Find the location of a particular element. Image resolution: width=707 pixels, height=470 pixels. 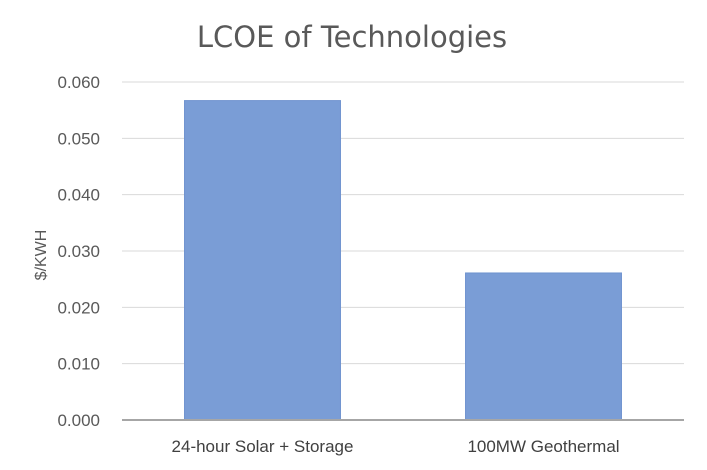

y-tick-labels: 0.000 0.010 0.020 0.030 0.040 0.050 0.060 is located at coordinates (78, 251).